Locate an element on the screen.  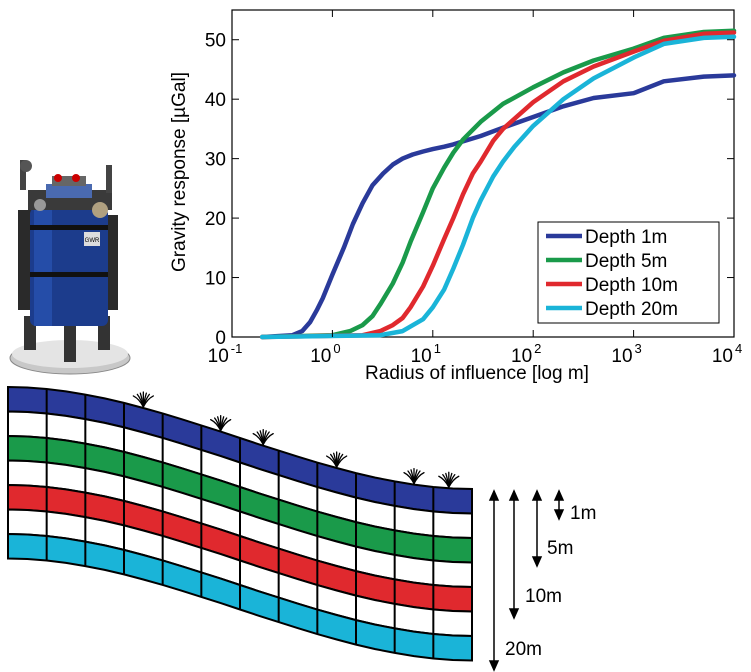
legend: Depth 1m Depth 5m Depth 10m Depth 20m is located at coordinates (628, 272).